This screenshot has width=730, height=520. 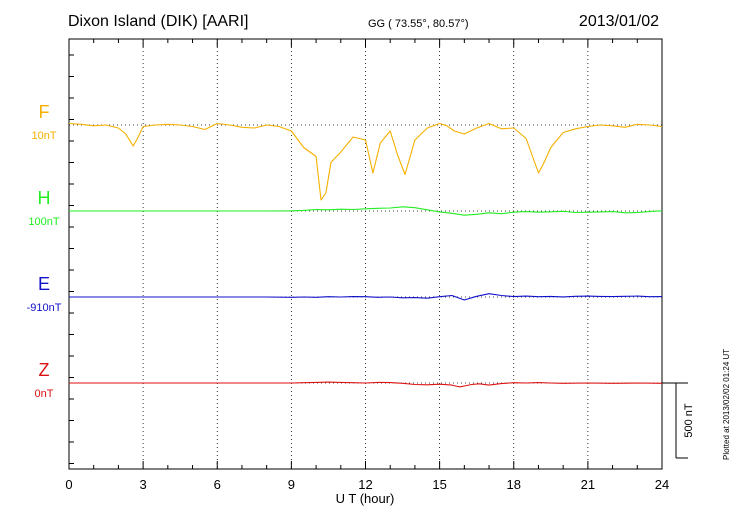 What do you see at coordinates (366, 297) in the screenshot?
I see `trace-e` at bounding box center [366, 297].